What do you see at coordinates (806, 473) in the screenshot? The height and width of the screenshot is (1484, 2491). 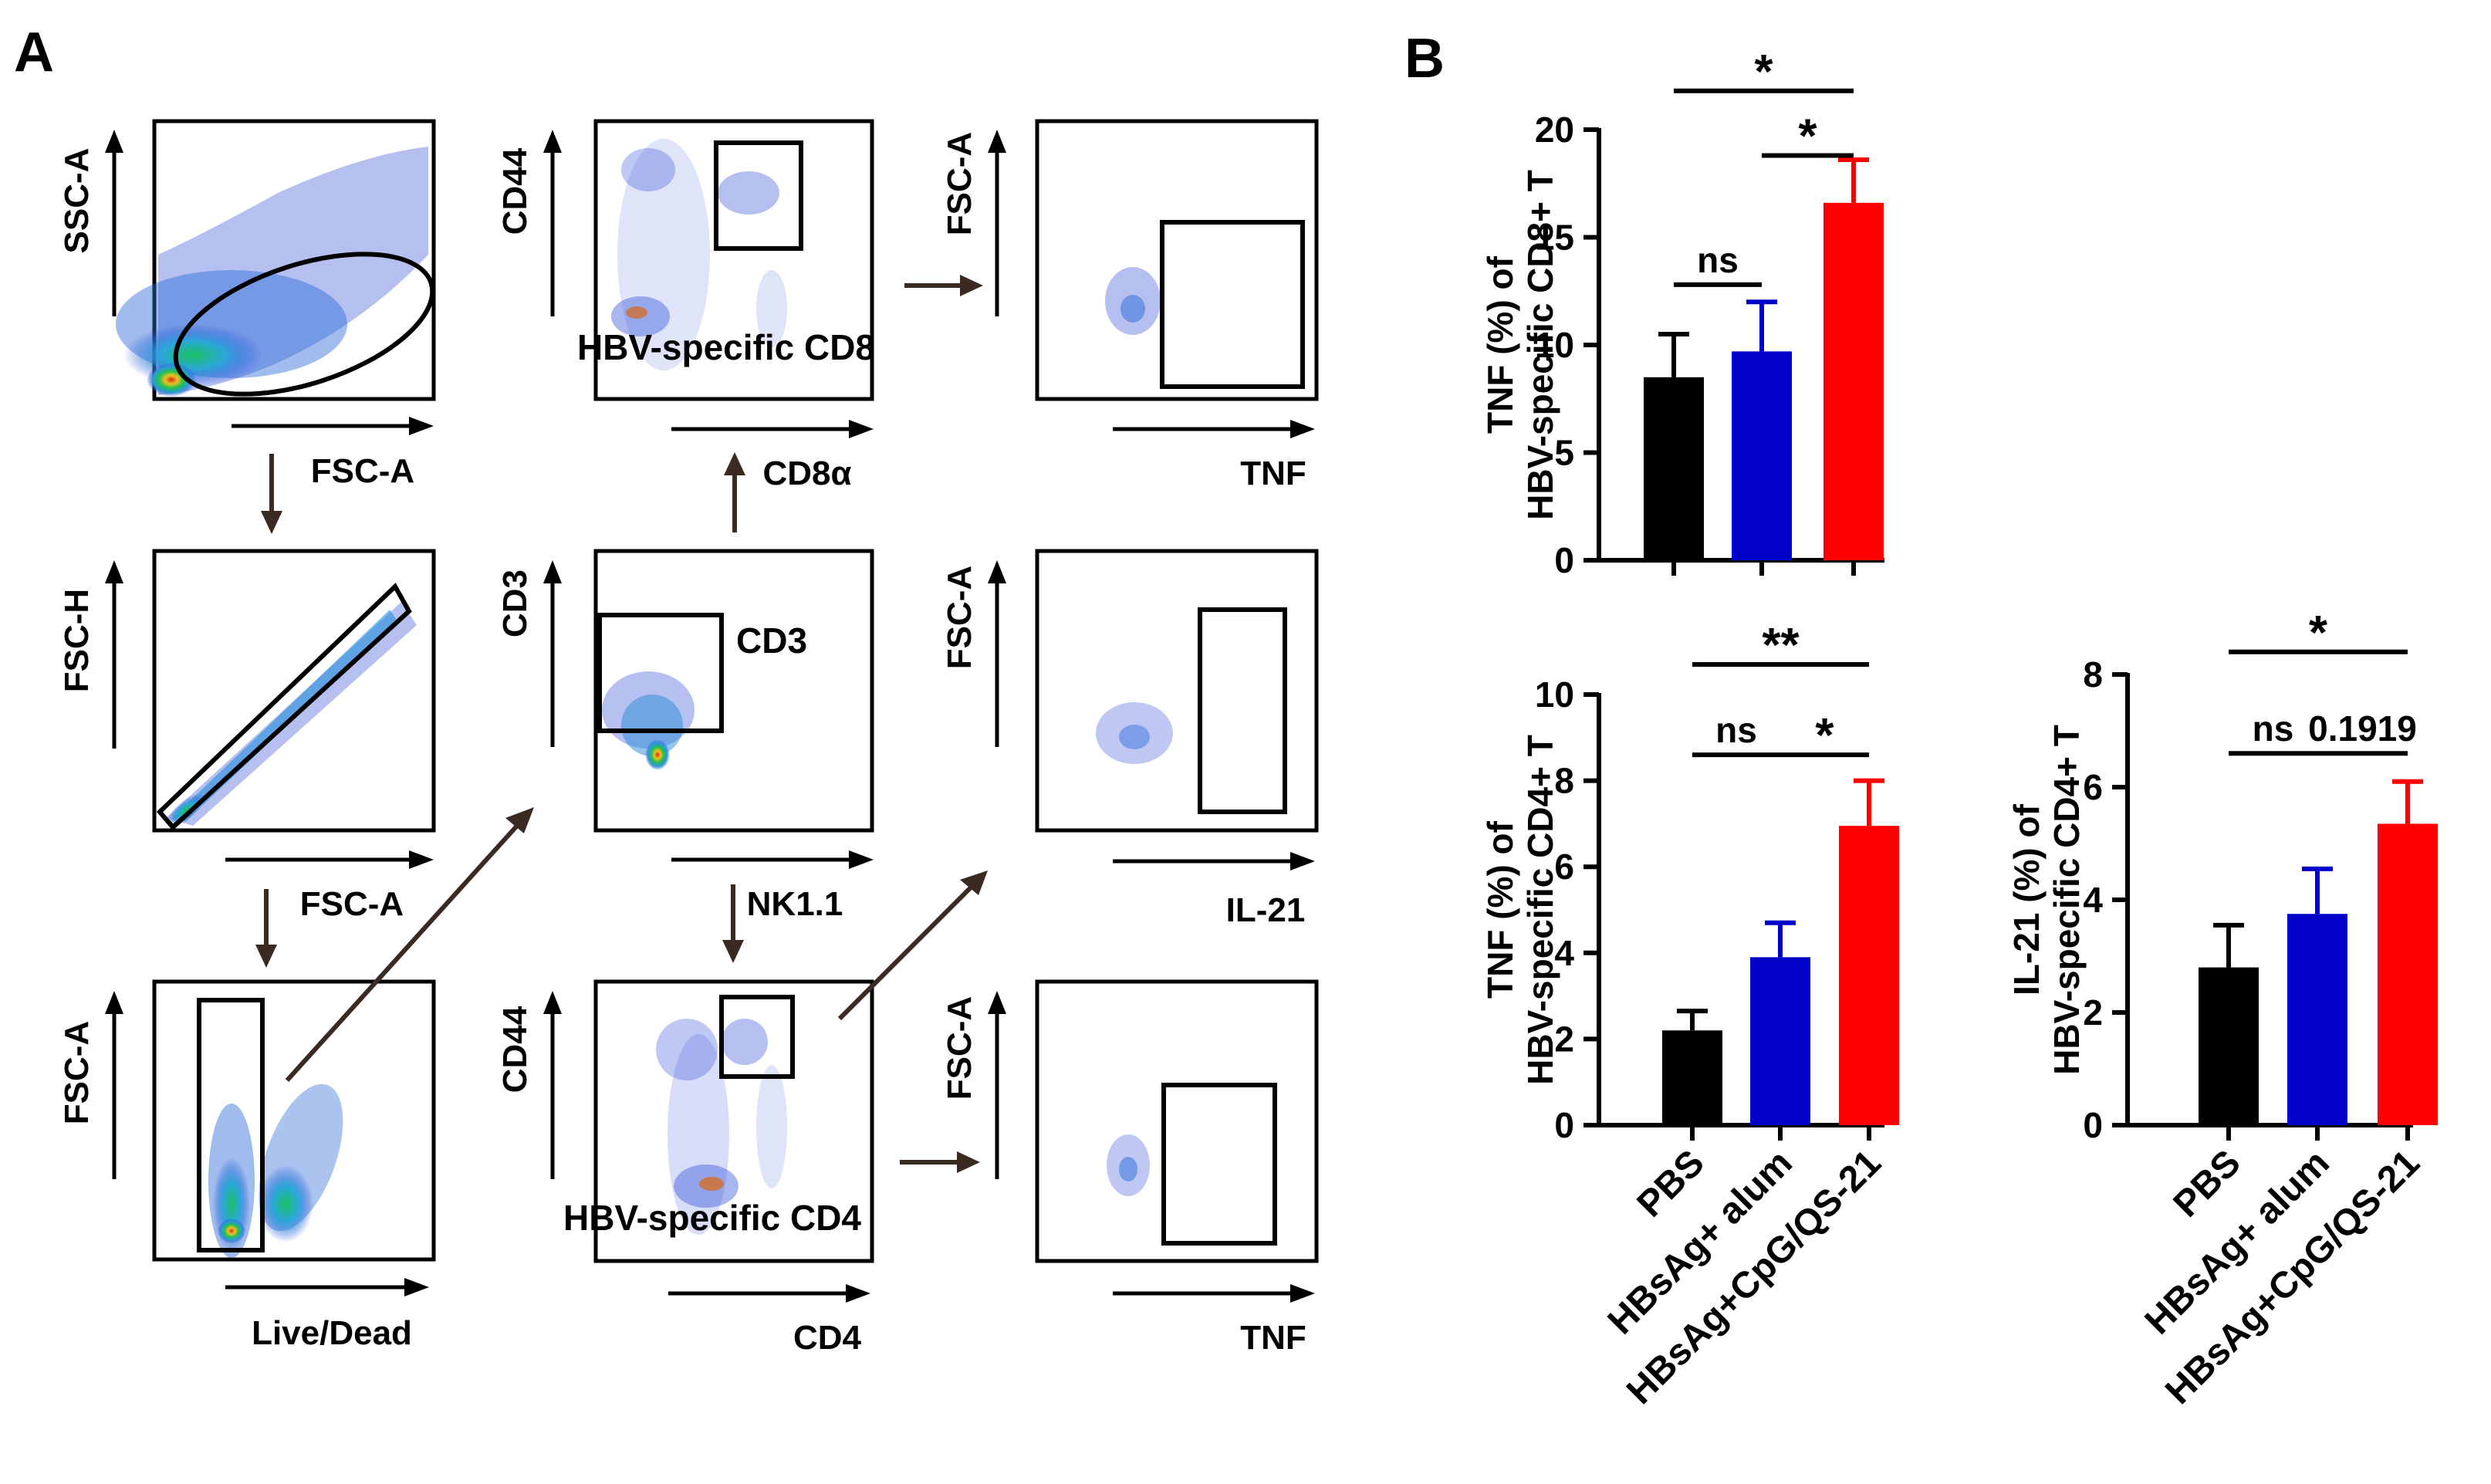 I see `flow-xlabel: CD8α` at bounding box center [806, 473].